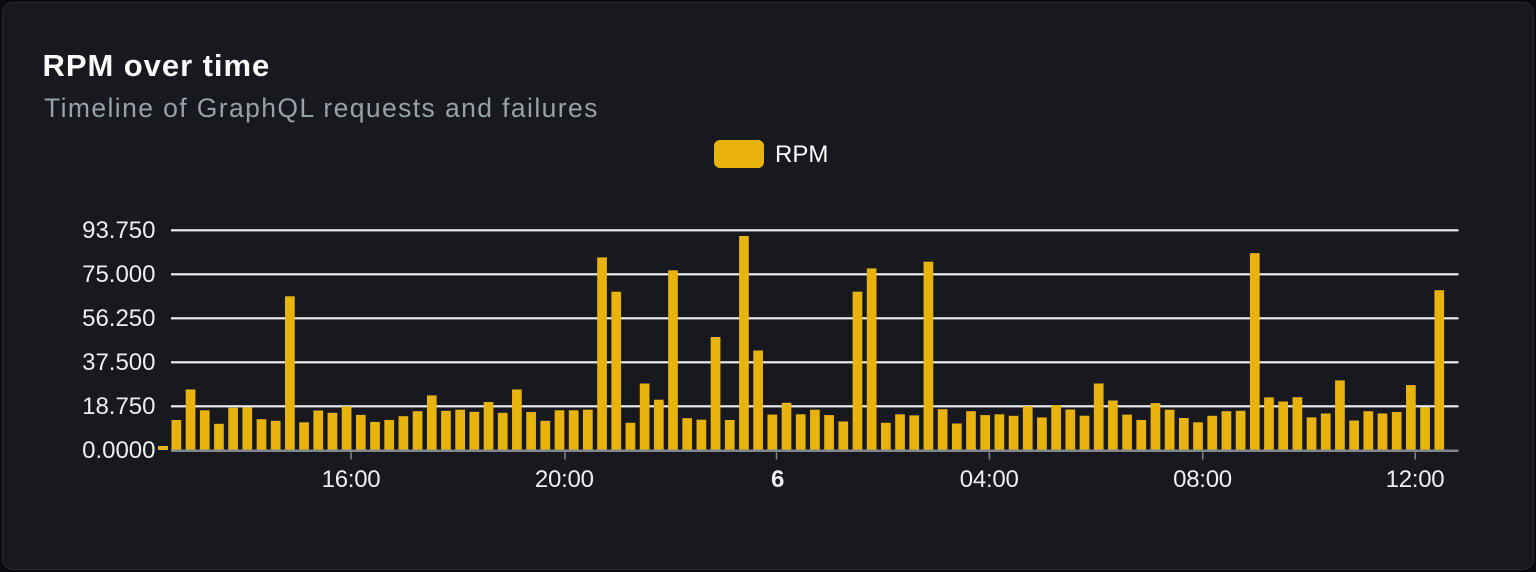  I want to click on svg-text: 0.0000, so click(118, 450).